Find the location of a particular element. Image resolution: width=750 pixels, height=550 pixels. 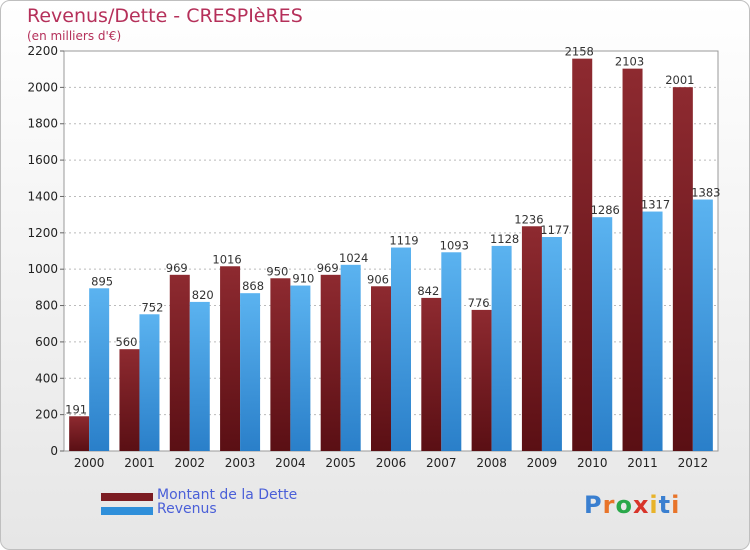

legend-swatch-dette is located at coordinates (127, 497).